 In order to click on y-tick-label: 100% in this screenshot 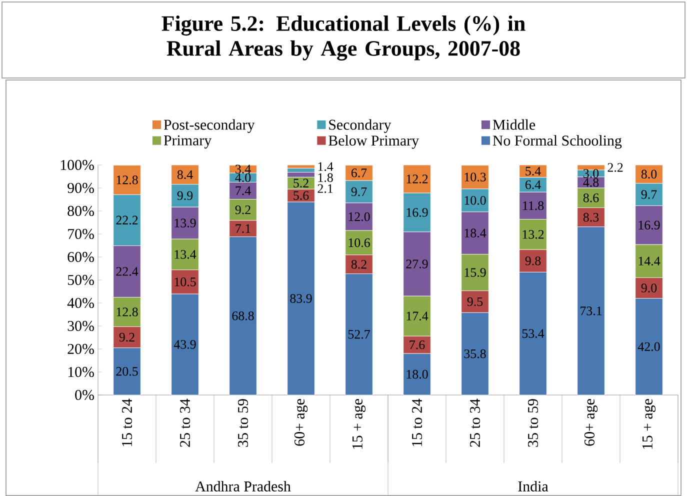, I will do `click(77, 165)`.